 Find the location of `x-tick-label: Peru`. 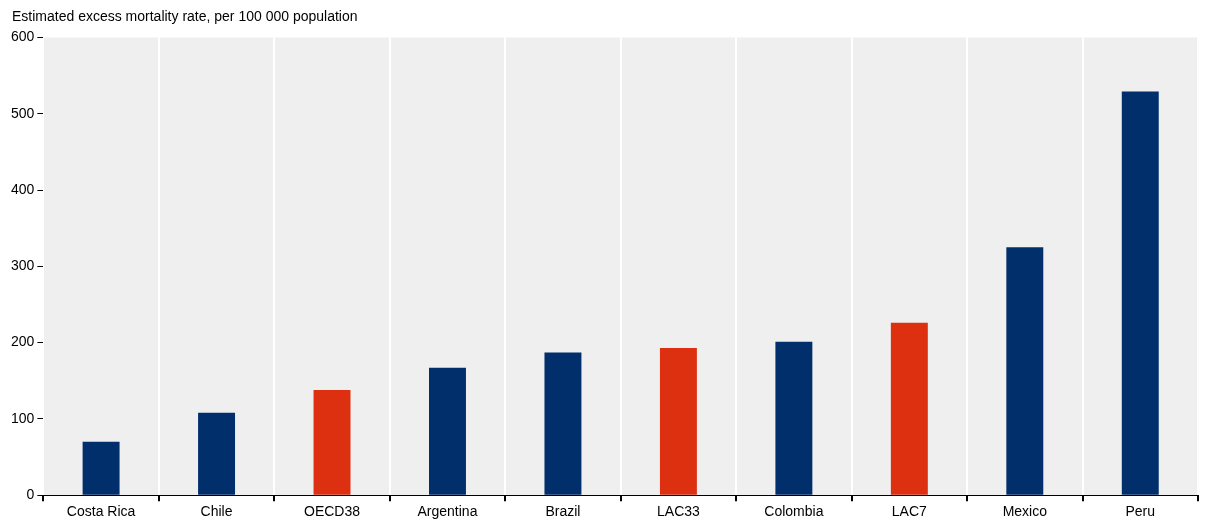

x-tick-label: Peru is located at coordinates (1140, 511).